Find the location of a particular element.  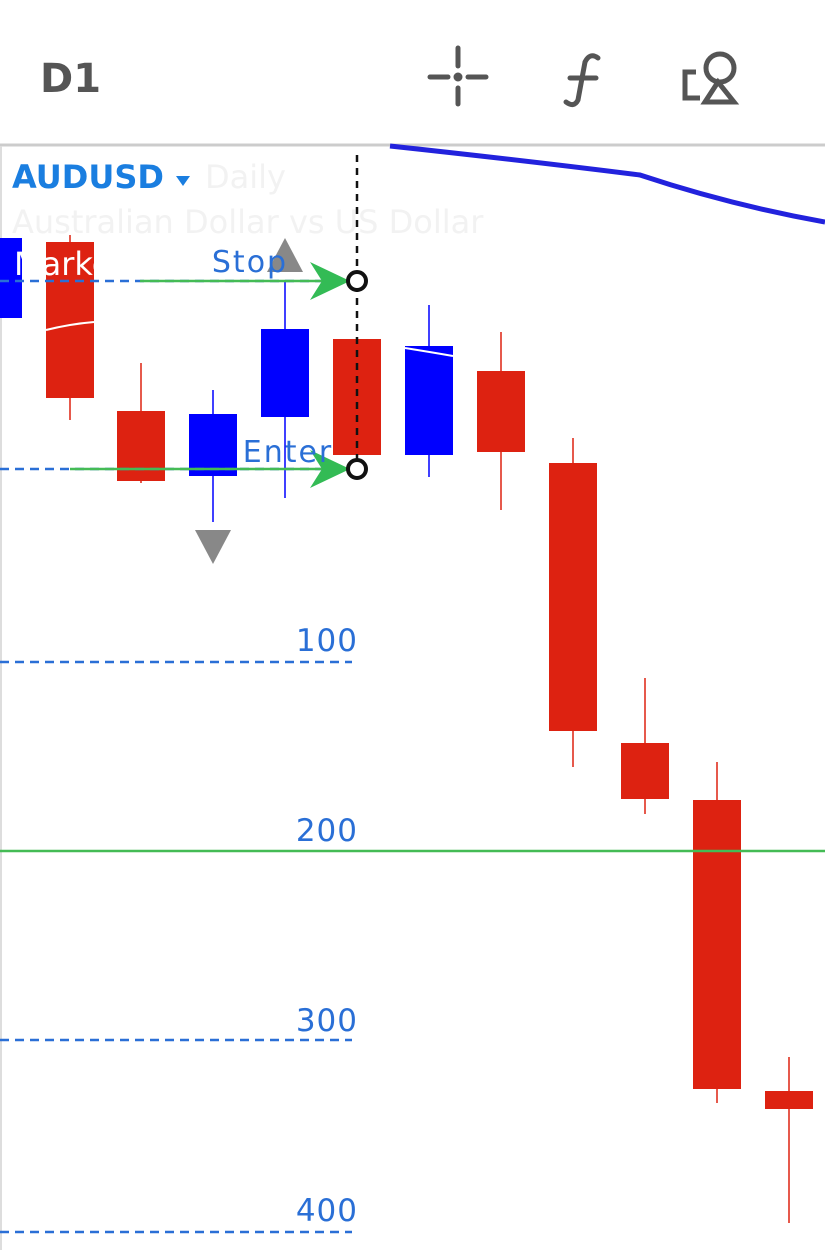

symbol-dropdown is located at coordinates (183, 181).